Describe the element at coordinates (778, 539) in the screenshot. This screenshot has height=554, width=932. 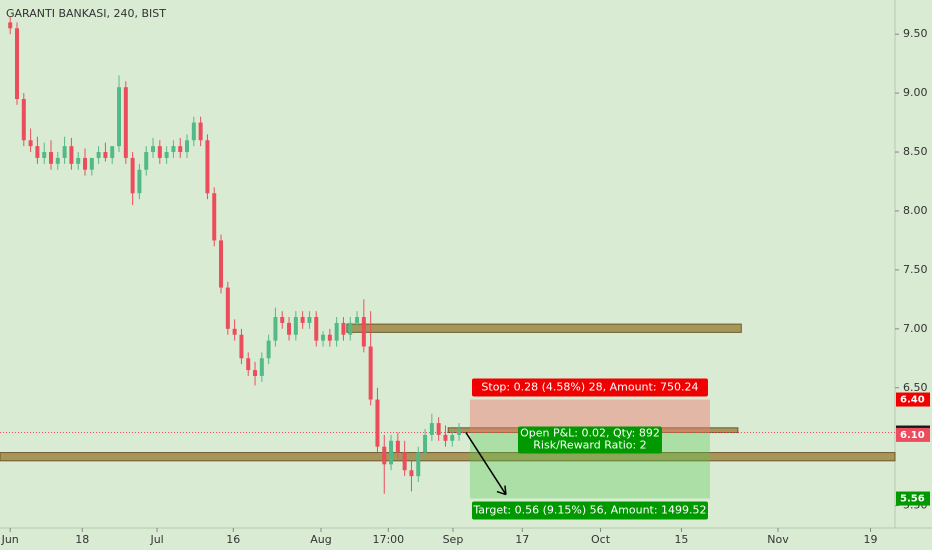
I see `x-tick-label: Nov` at that location.